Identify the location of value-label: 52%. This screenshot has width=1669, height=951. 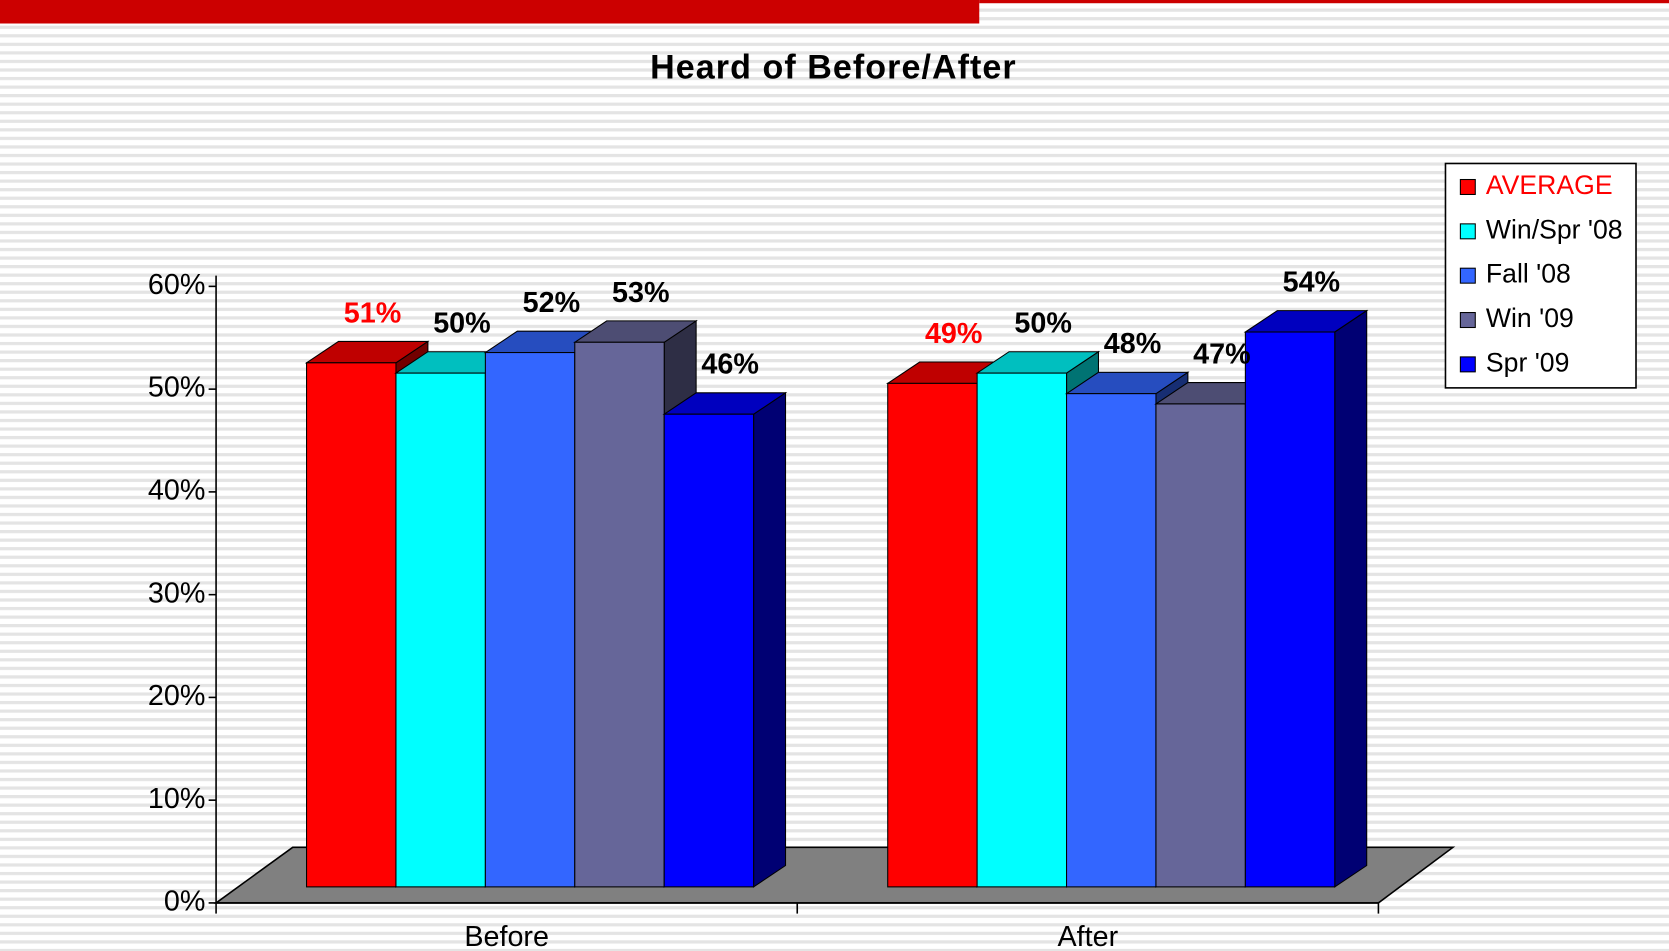
(551, 303).